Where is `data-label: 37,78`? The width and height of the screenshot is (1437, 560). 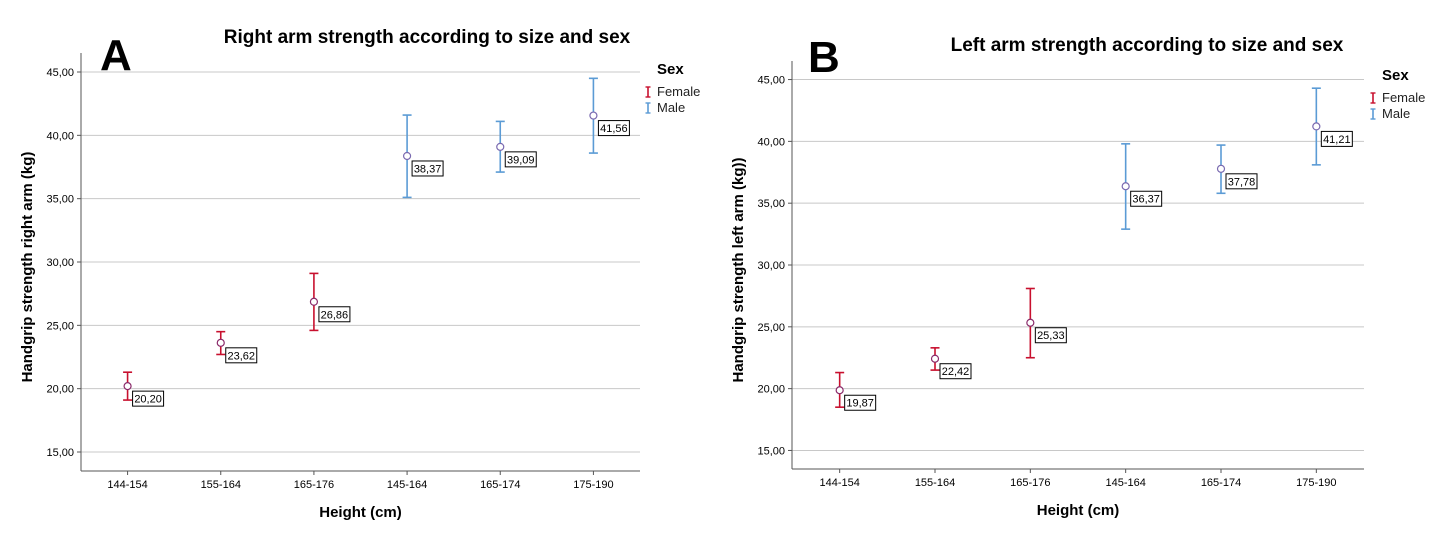 data-label: 37,78 is located at coordinates (1242, 182).